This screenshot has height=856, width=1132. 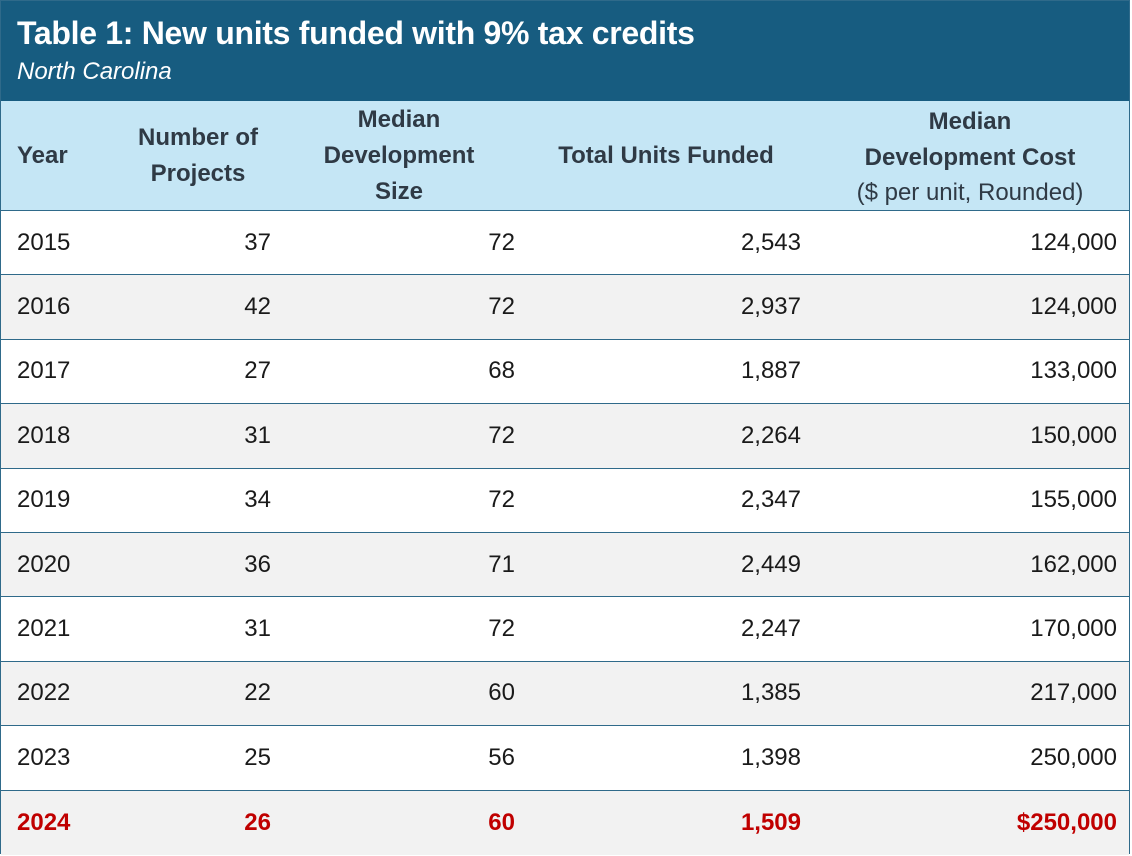 What do you see at coordinates (44, 564) in the screenshot?
I see `cell-year: 2020` at bounding box center [44, 564].